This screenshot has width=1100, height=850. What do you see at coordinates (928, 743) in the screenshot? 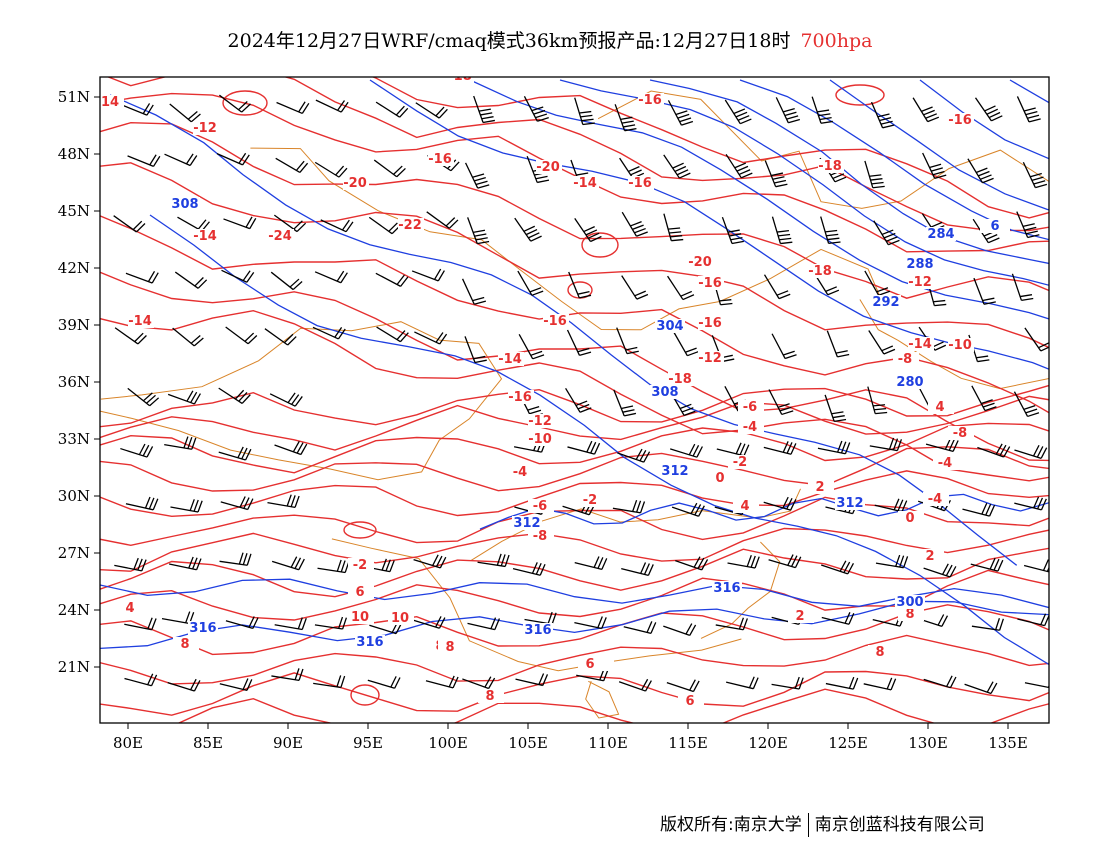
I see `lon-tick-label: 130E` at bounding box center [928, 743].